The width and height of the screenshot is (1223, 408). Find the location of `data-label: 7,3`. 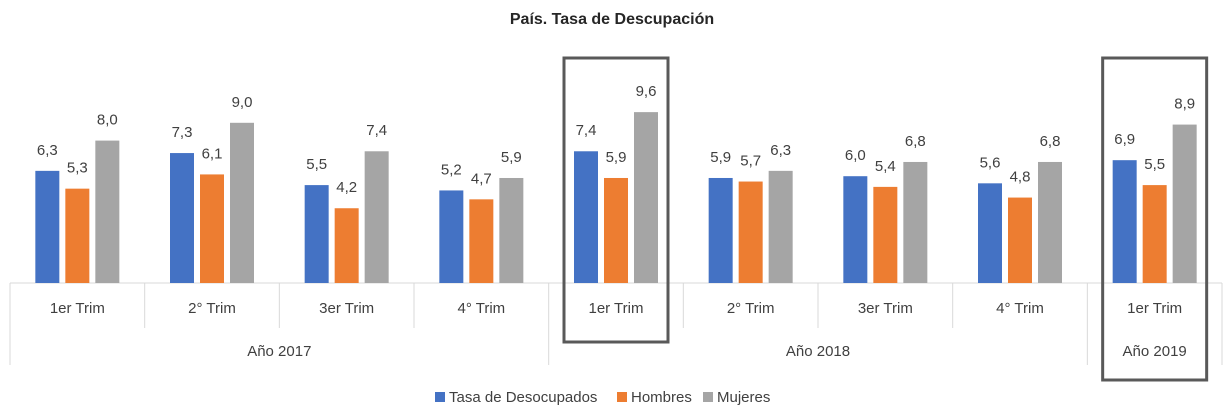

data-label: 7,3 is located at coordinates (182, 132).